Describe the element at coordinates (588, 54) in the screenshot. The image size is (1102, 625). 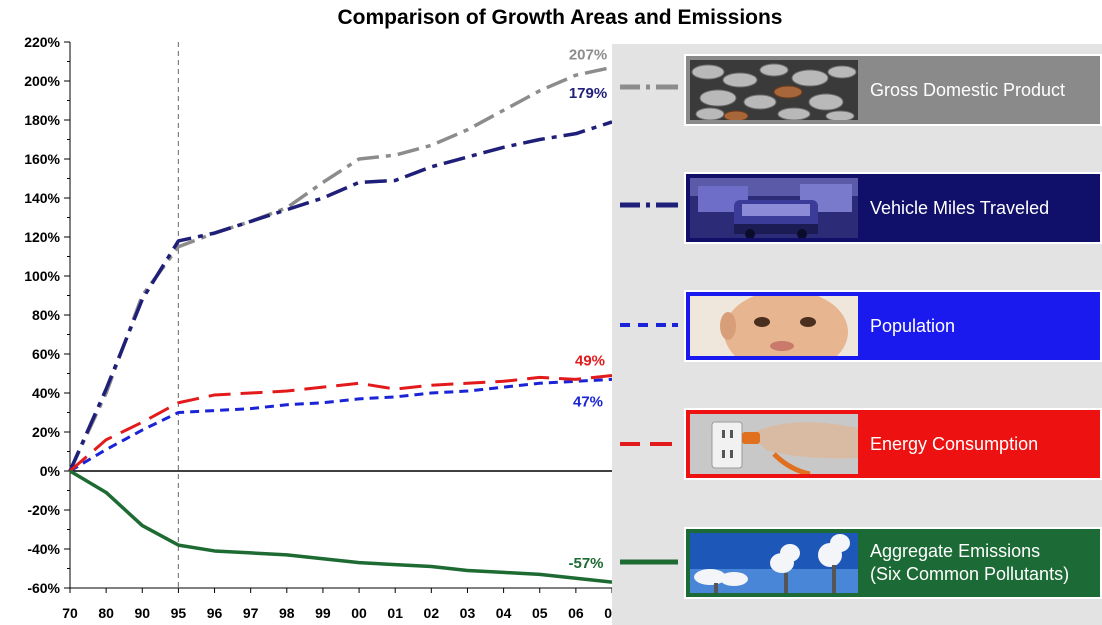
I see `end-label-gross-domestic-product: 207%` at that location.